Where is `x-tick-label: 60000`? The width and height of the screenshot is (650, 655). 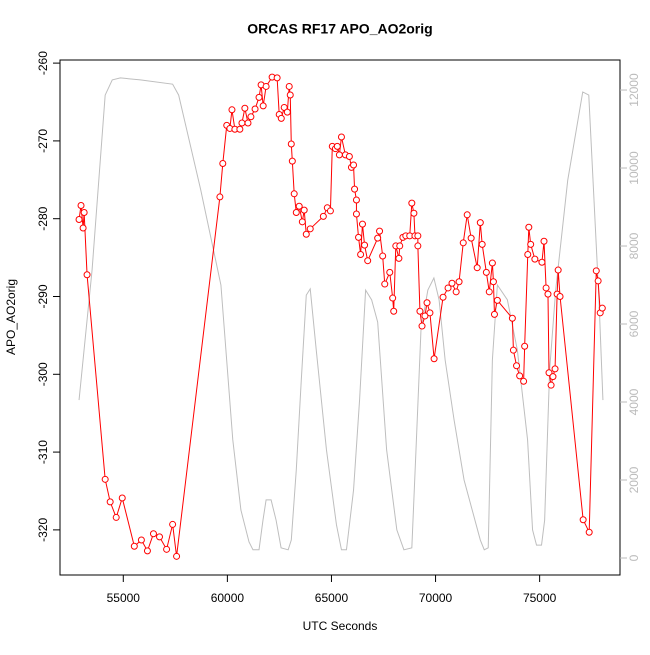 x-tick-label: 60000 is located at coordinates (228, 598).